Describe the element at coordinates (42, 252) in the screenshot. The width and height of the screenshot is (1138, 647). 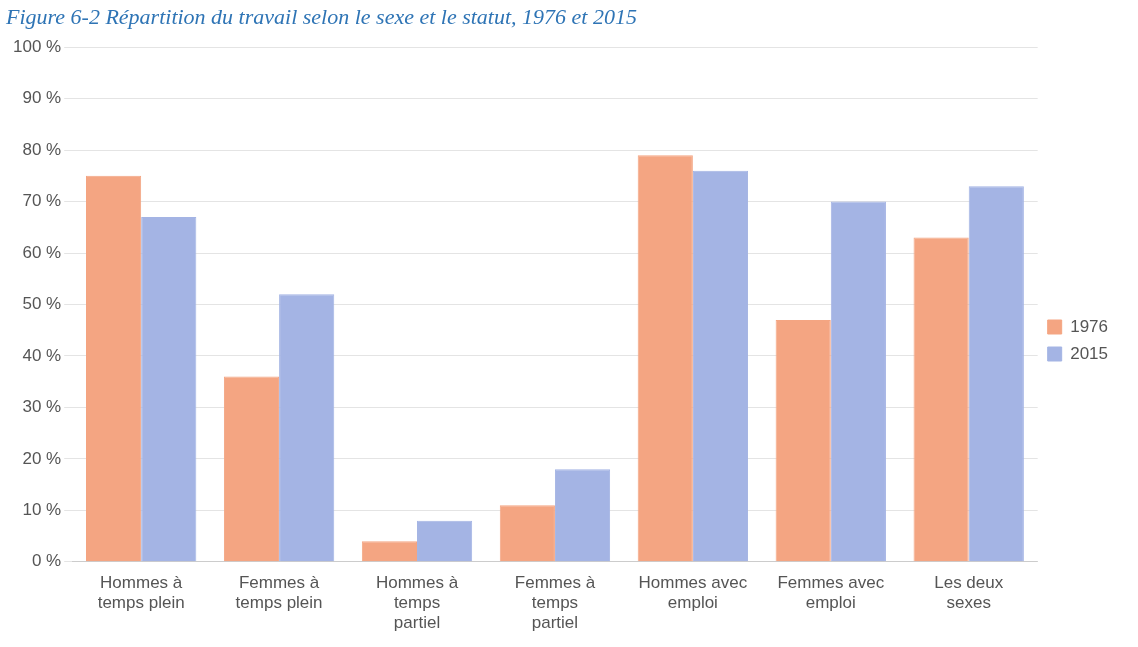
I see `y-tick-label: 60 %` at that location.